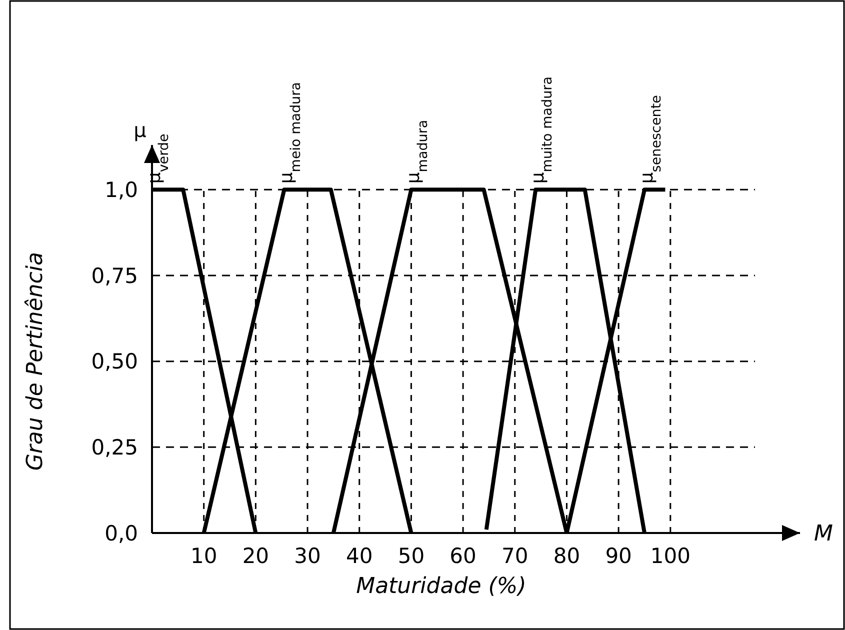 The height and width of the screenshot is (630, 845). What do you see at coordinates (566, 556) in the screenshot?
I see `x-tick-label: 80` at bounding box center [566, 556].